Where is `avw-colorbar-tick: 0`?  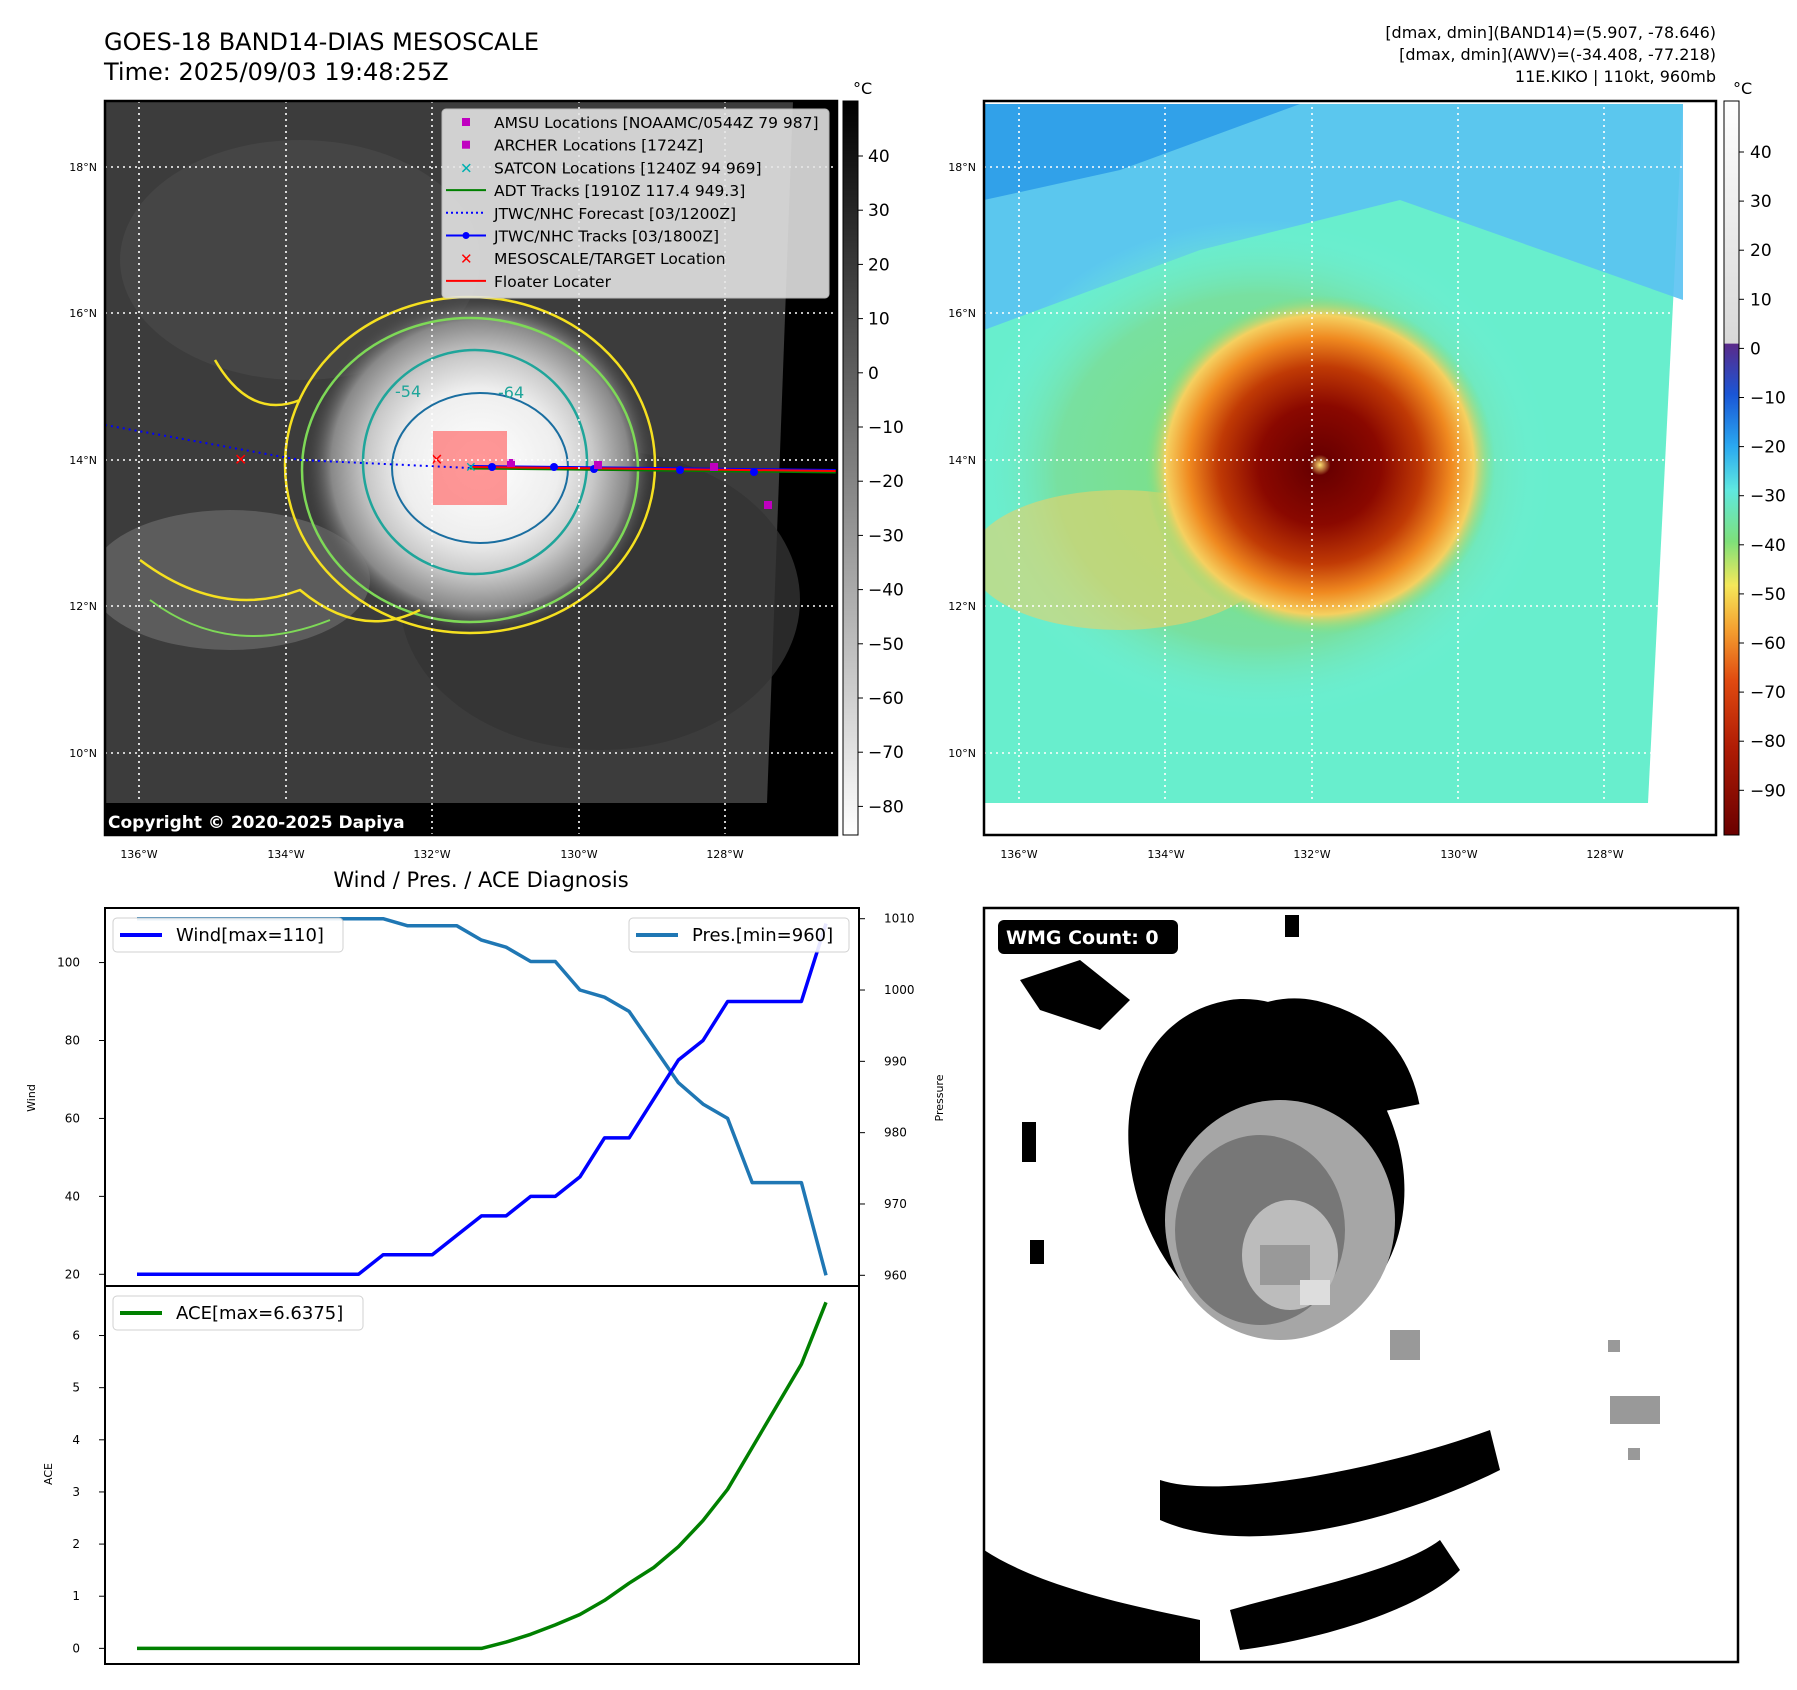
avw-colorbar-tick: 0 is located at coordinates (1755, 349).